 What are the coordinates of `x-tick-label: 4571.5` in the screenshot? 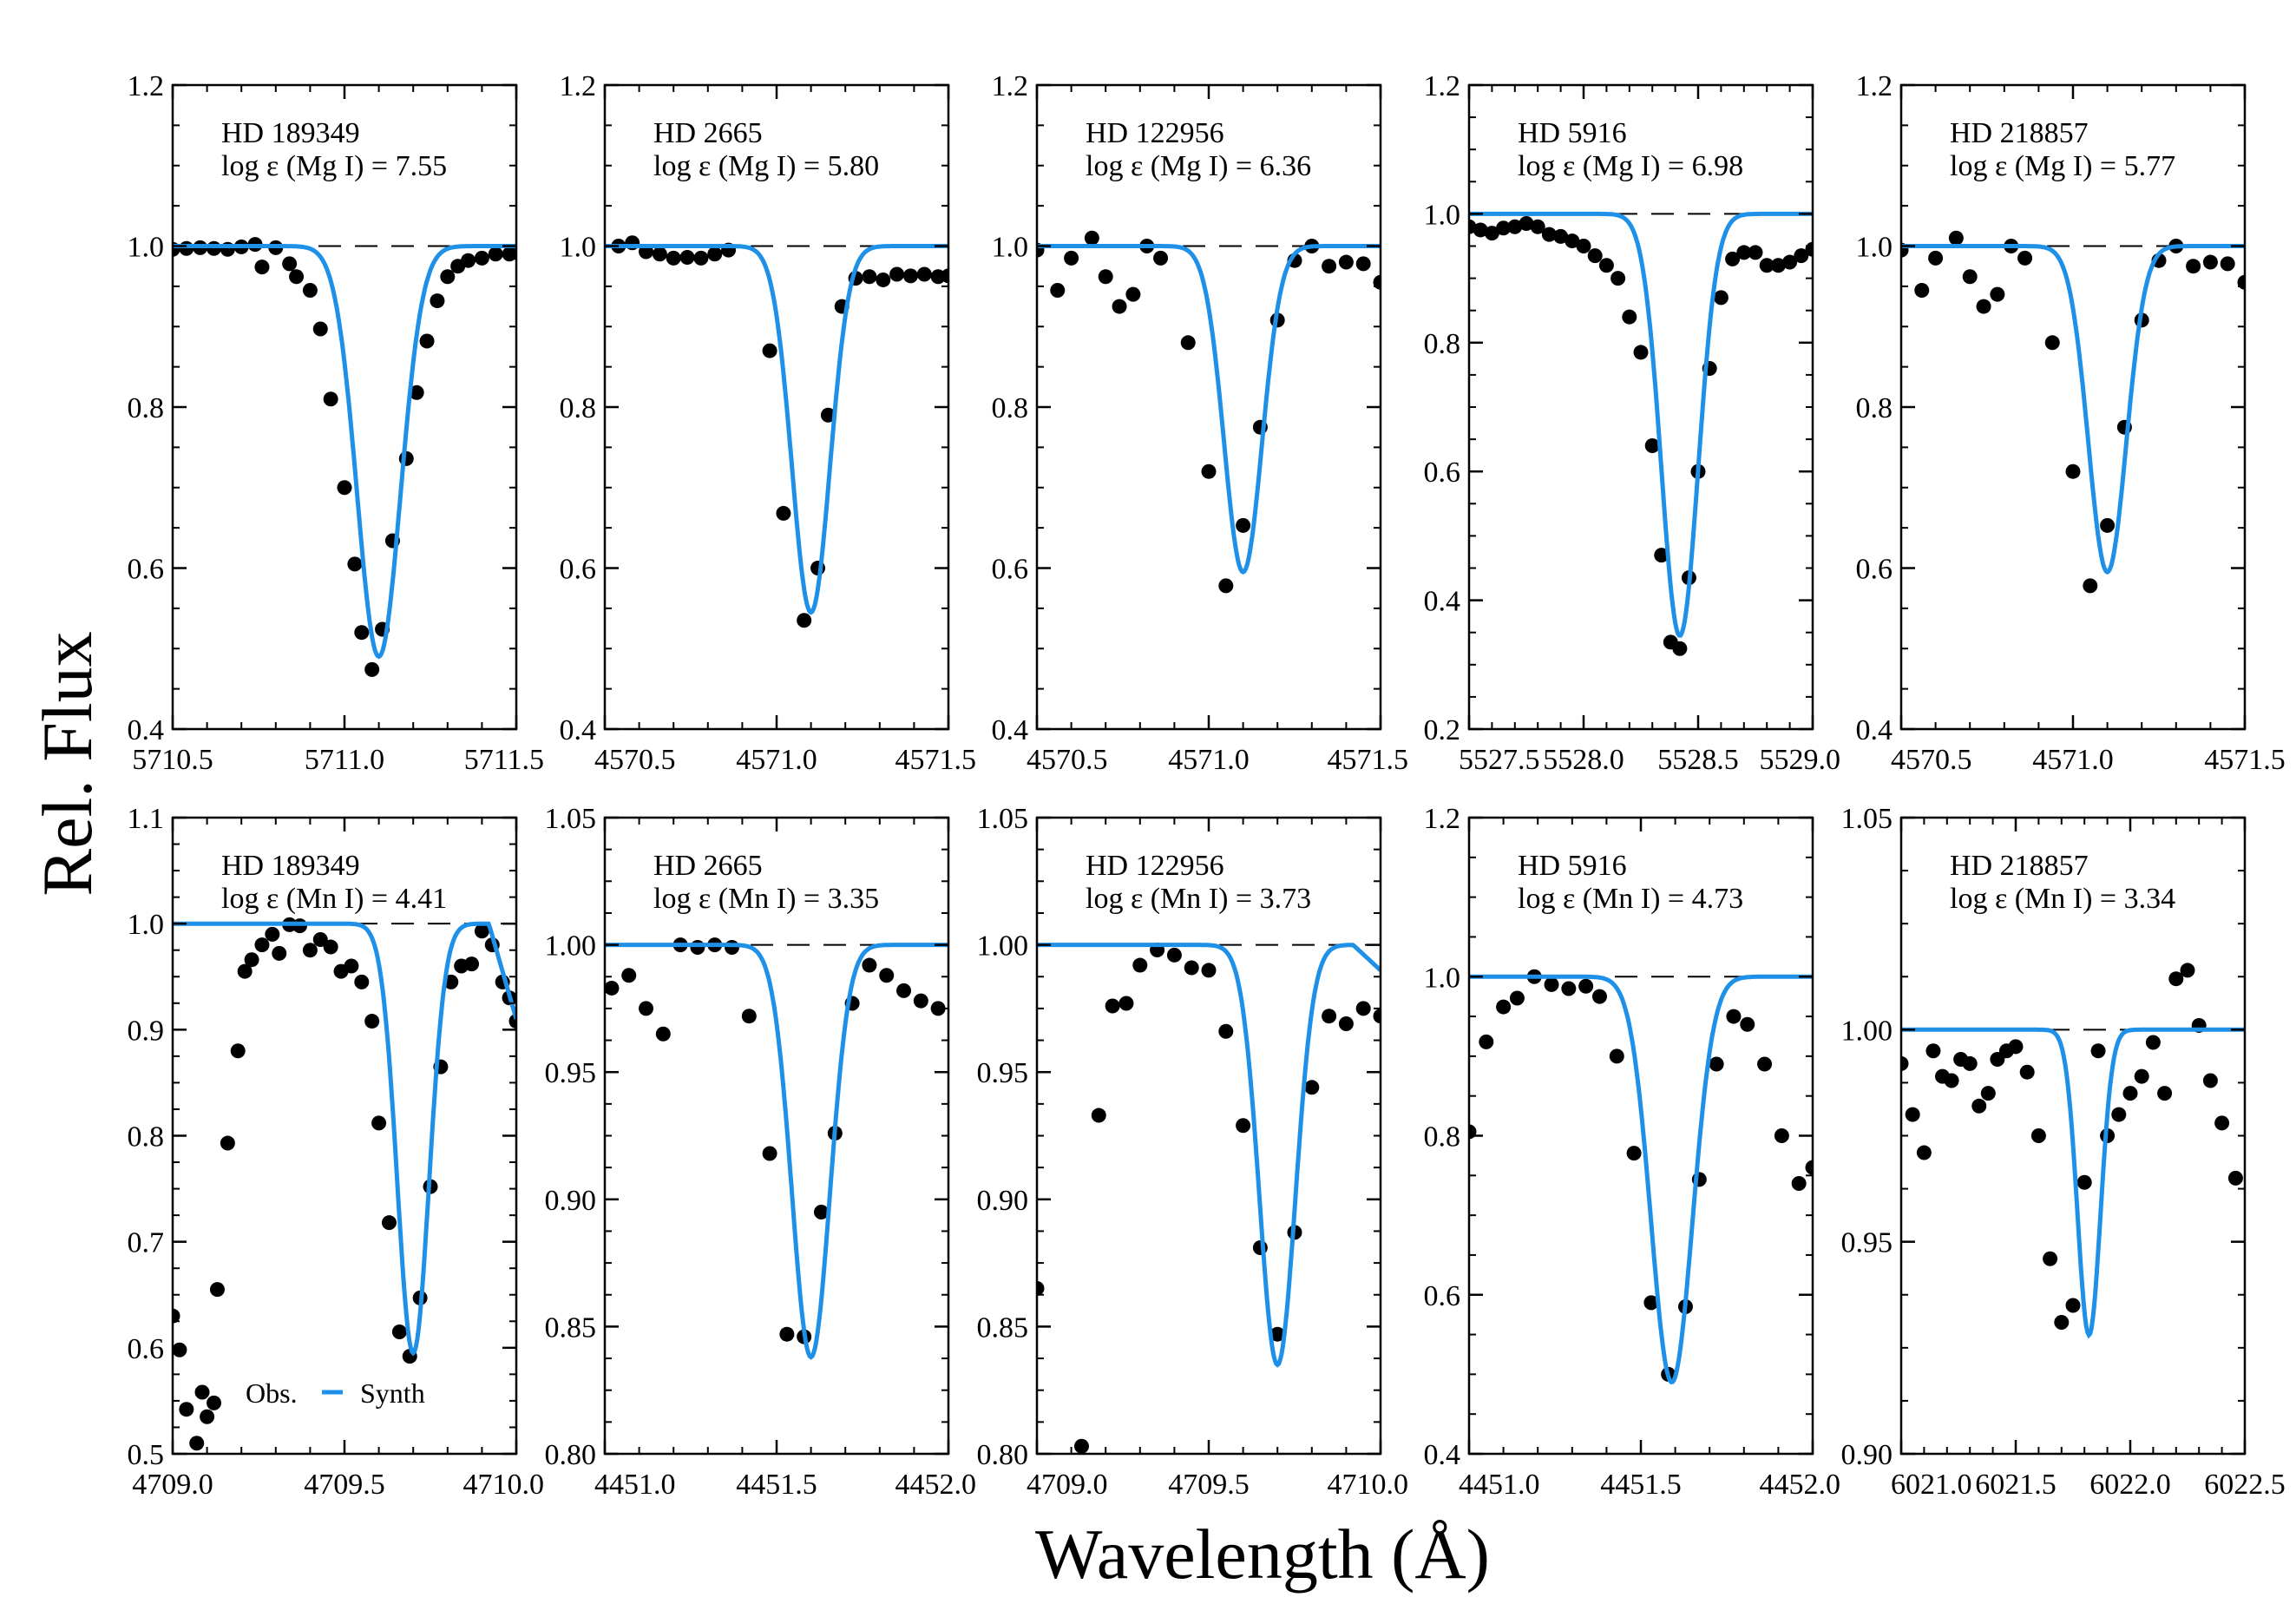 It's located at (2245, 760).